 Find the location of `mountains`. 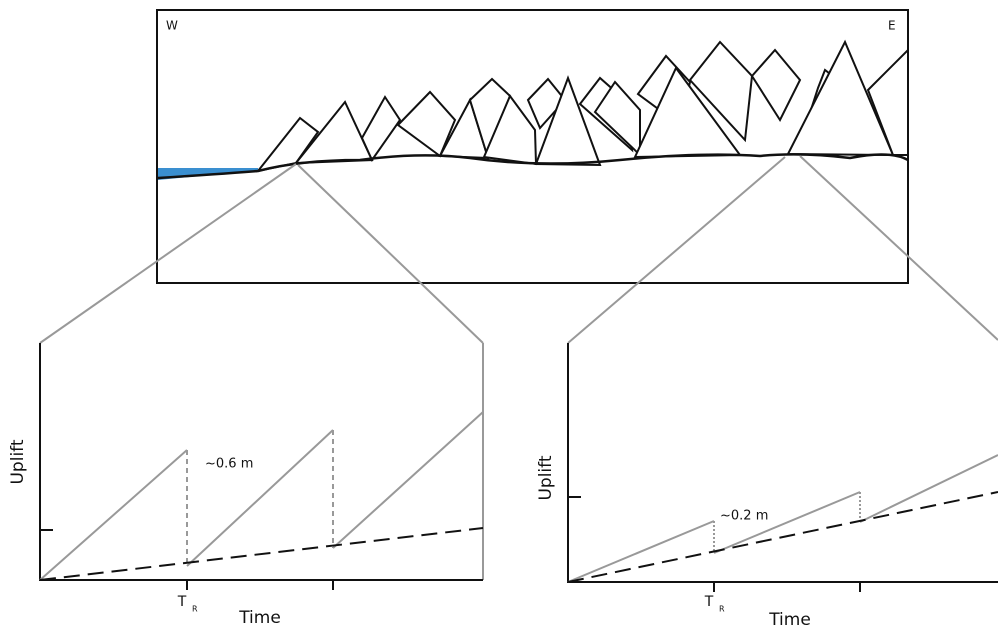

mountains is located at coordinates (582, 106).